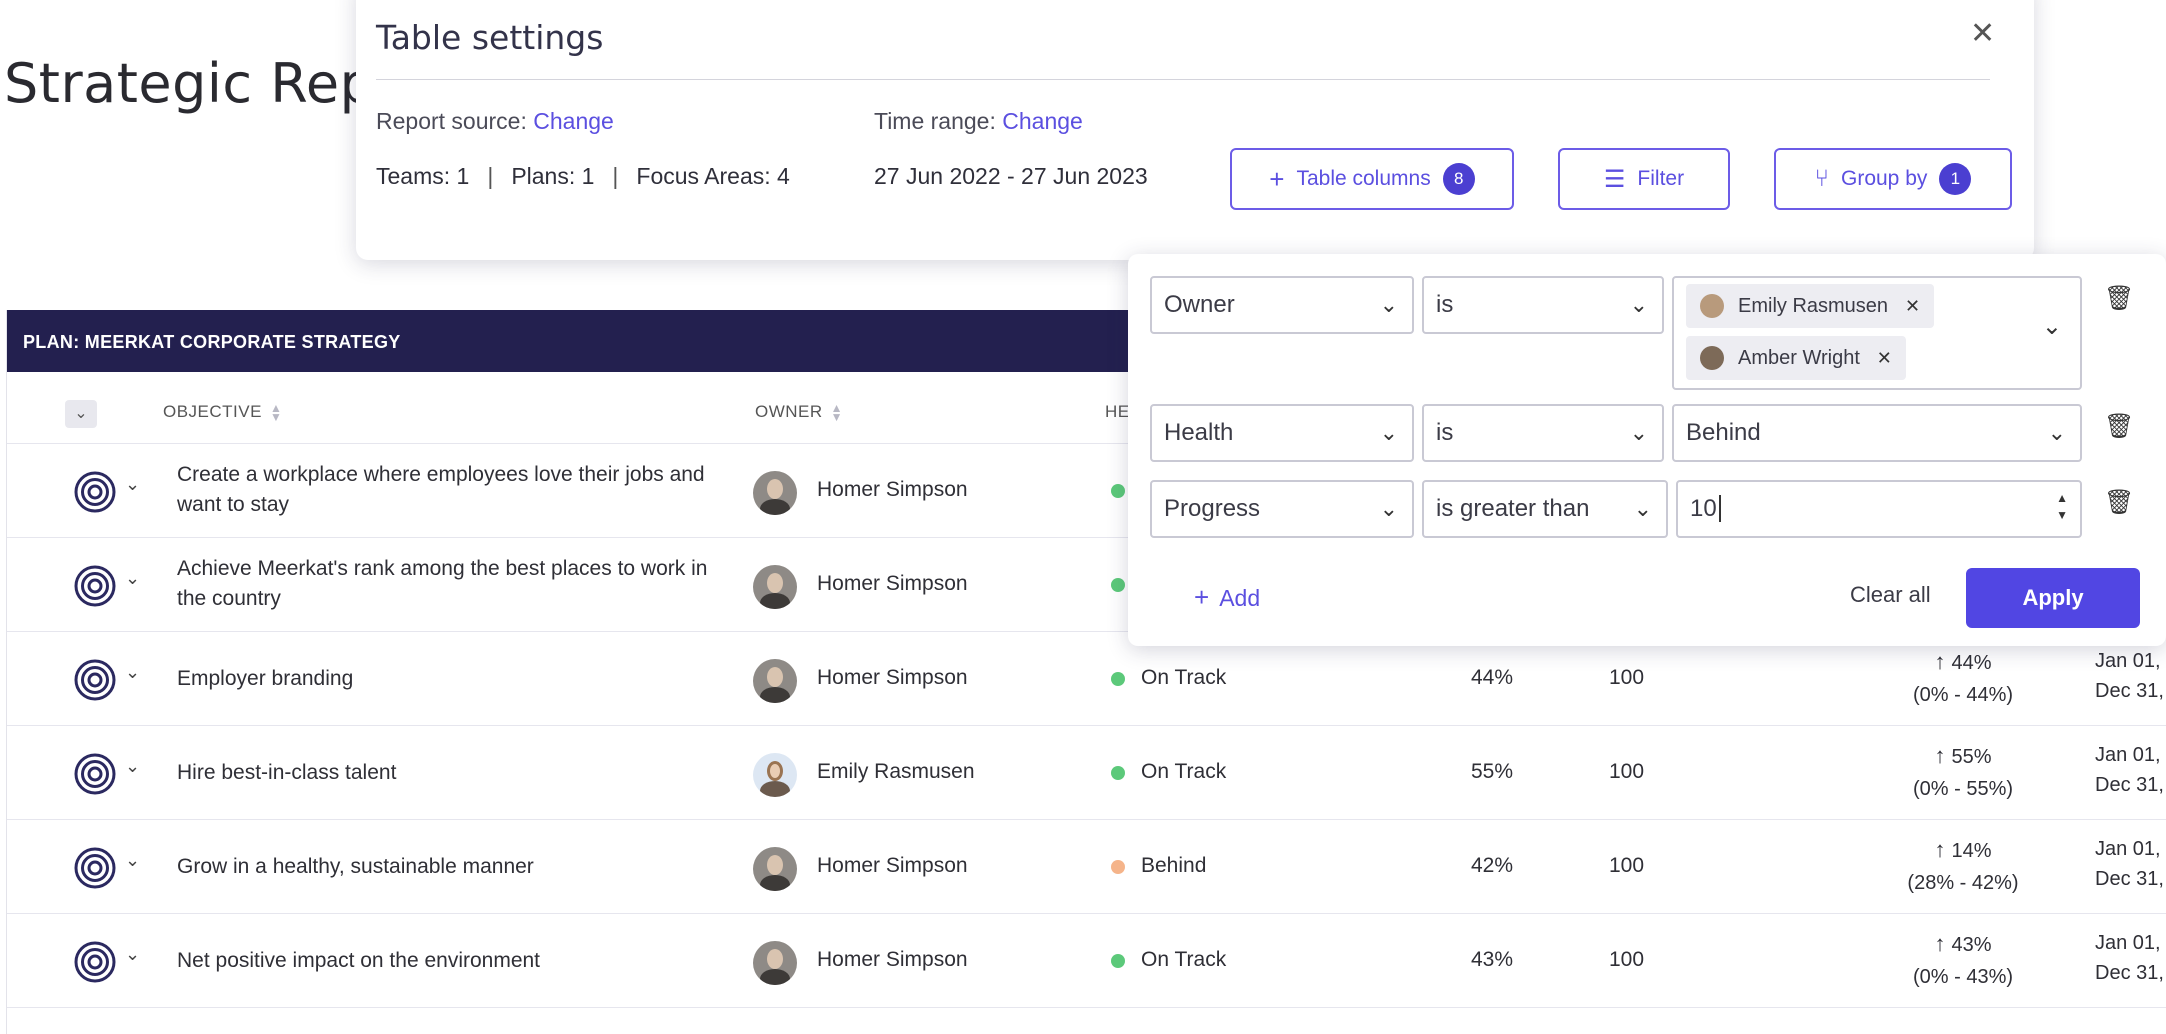 Image resolution: width=2166 pixels, height=1034 pixels. I want to click on filter-button: ☰ Filter, so click(1644, 179).